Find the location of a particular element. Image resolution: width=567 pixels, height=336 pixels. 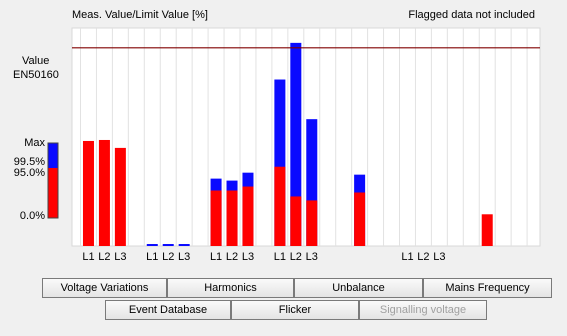

limit-label: Value is located at coordinates (35, 61).